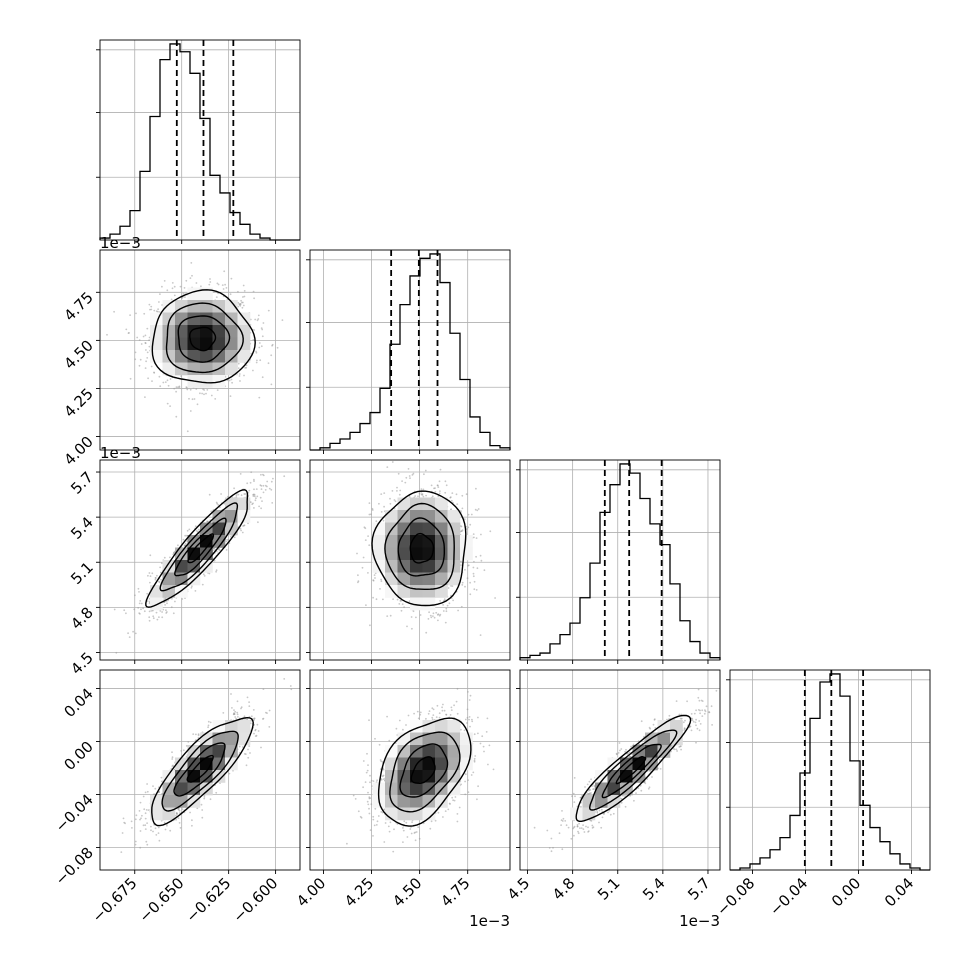 The height and width of the screenshot is (970, 970). What do you see at coordinates (74, 866) in the screenshot?
I see `tick-label: −0.08` at bounding box center [74, 866].